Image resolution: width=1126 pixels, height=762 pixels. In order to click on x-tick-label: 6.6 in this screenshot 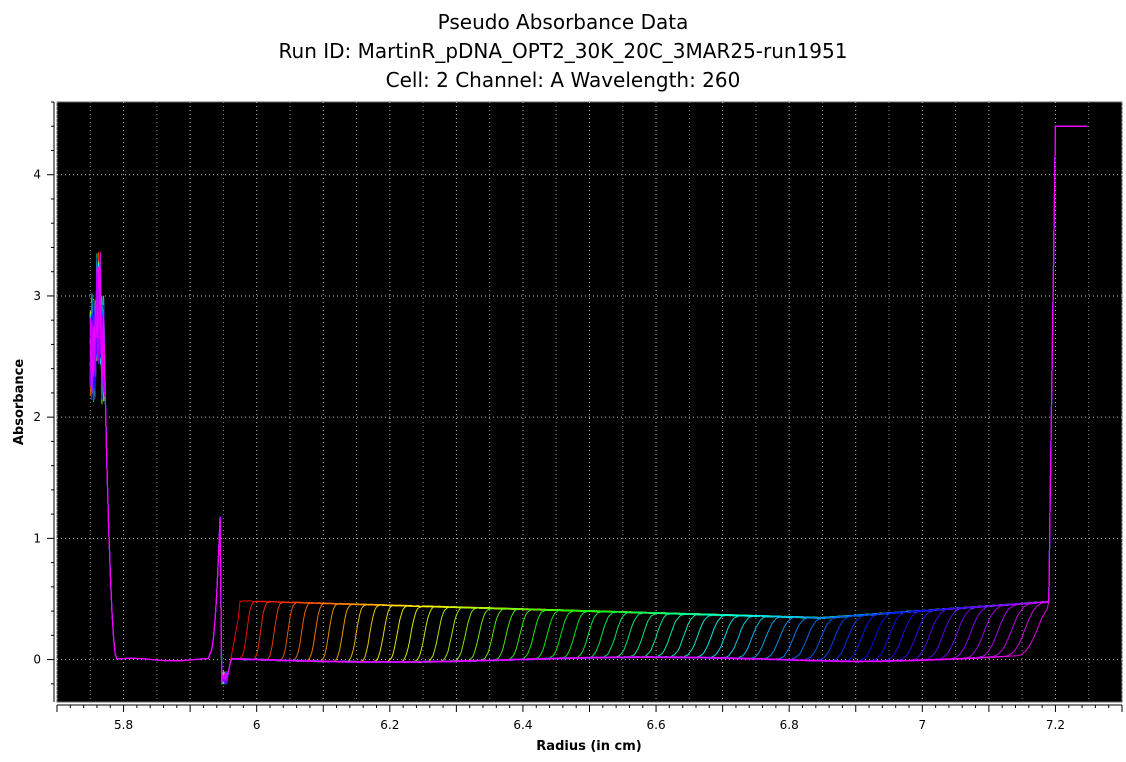, I will do `click(656, 725)`.